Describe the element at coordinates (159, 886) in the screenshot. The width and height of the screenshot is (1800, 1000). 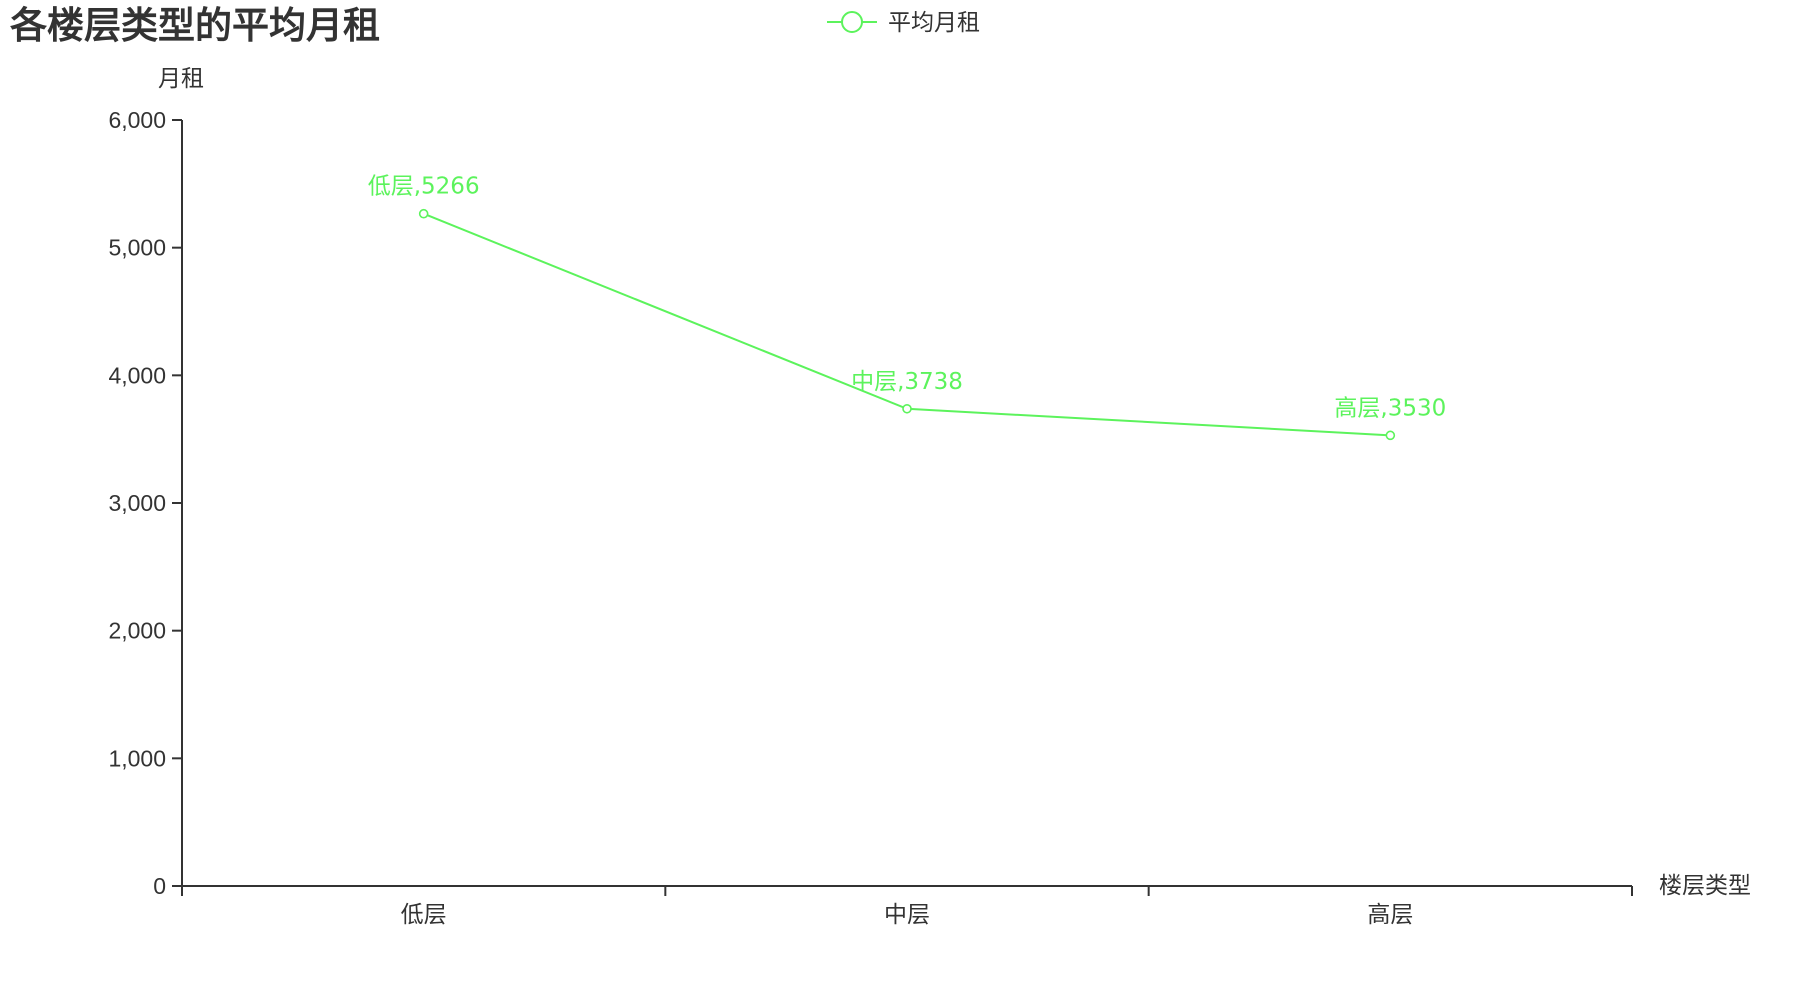
I see `y-tick-label: 0` at that location.